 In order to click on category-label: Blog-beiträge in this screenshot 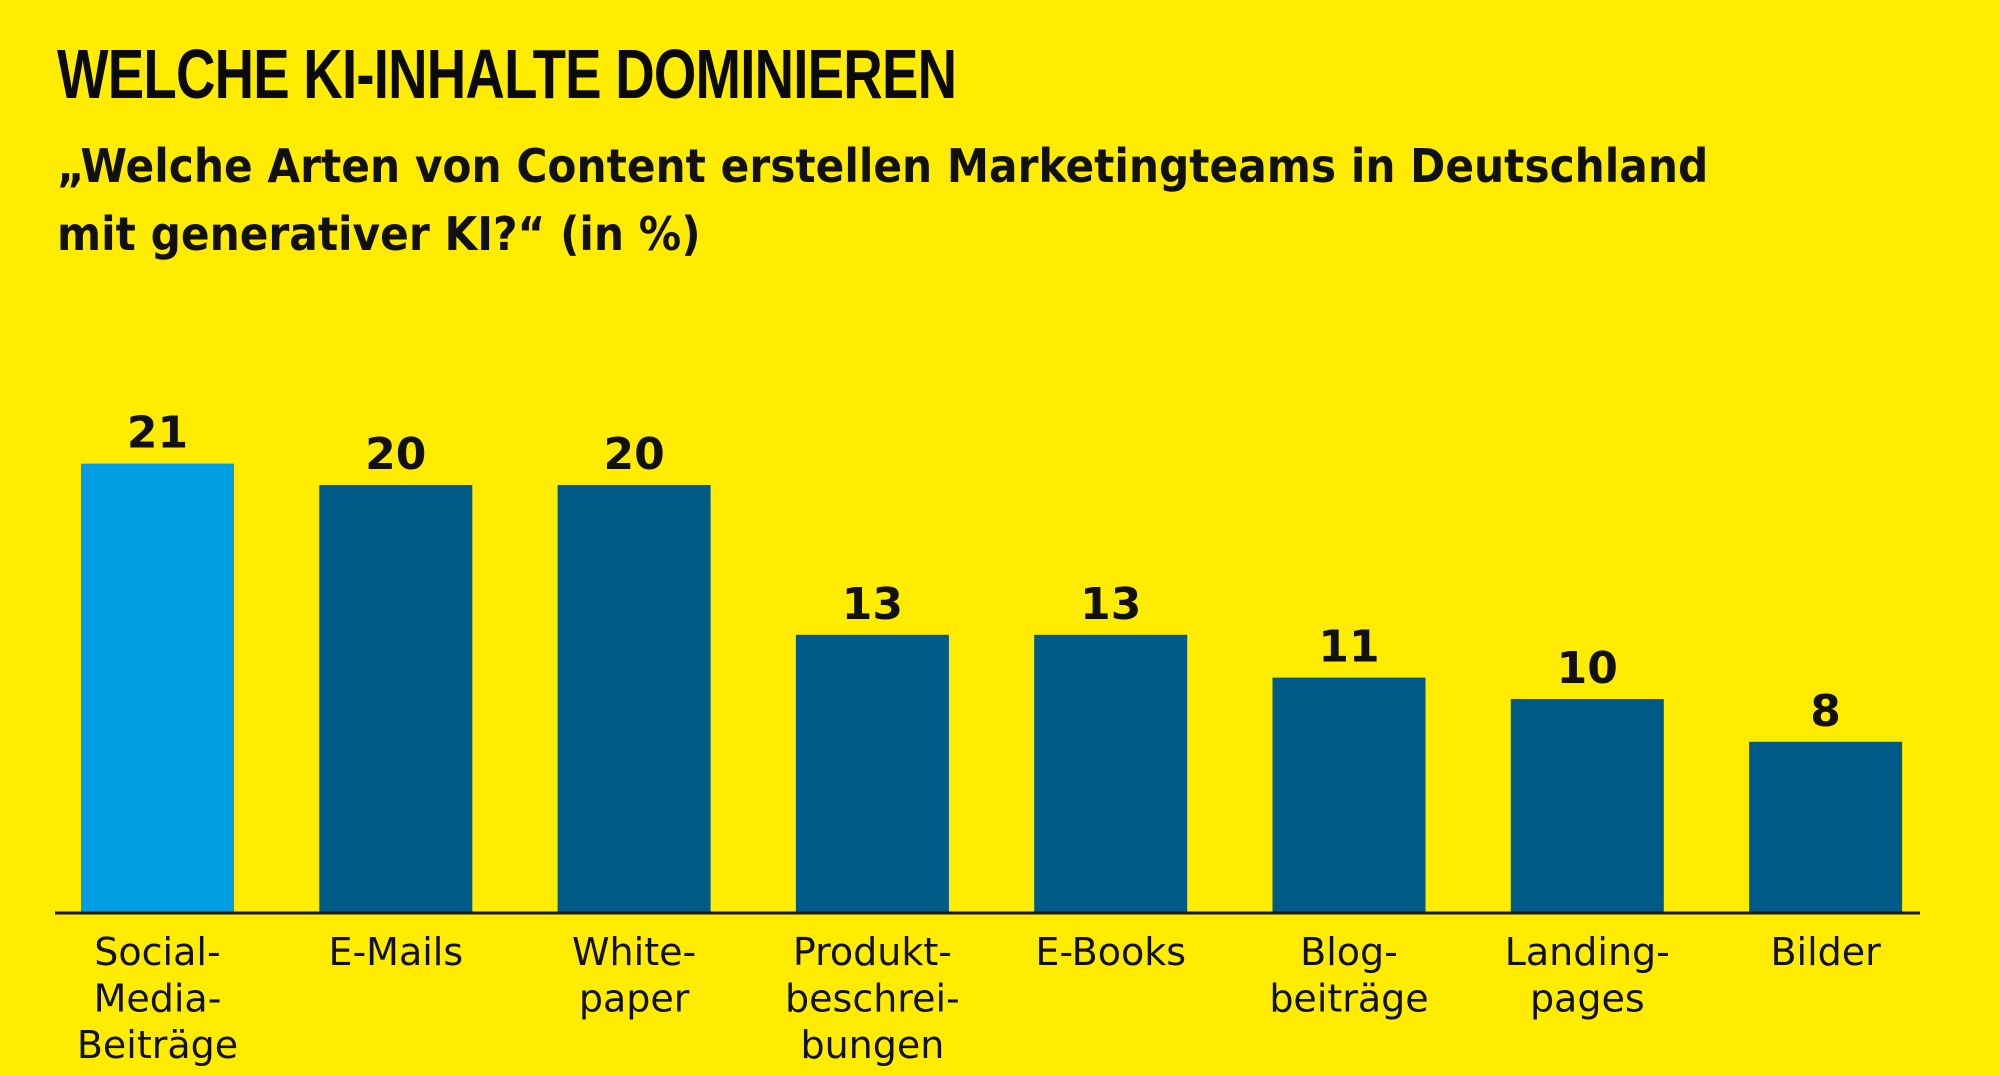, I will do `click(1348, 975)`.